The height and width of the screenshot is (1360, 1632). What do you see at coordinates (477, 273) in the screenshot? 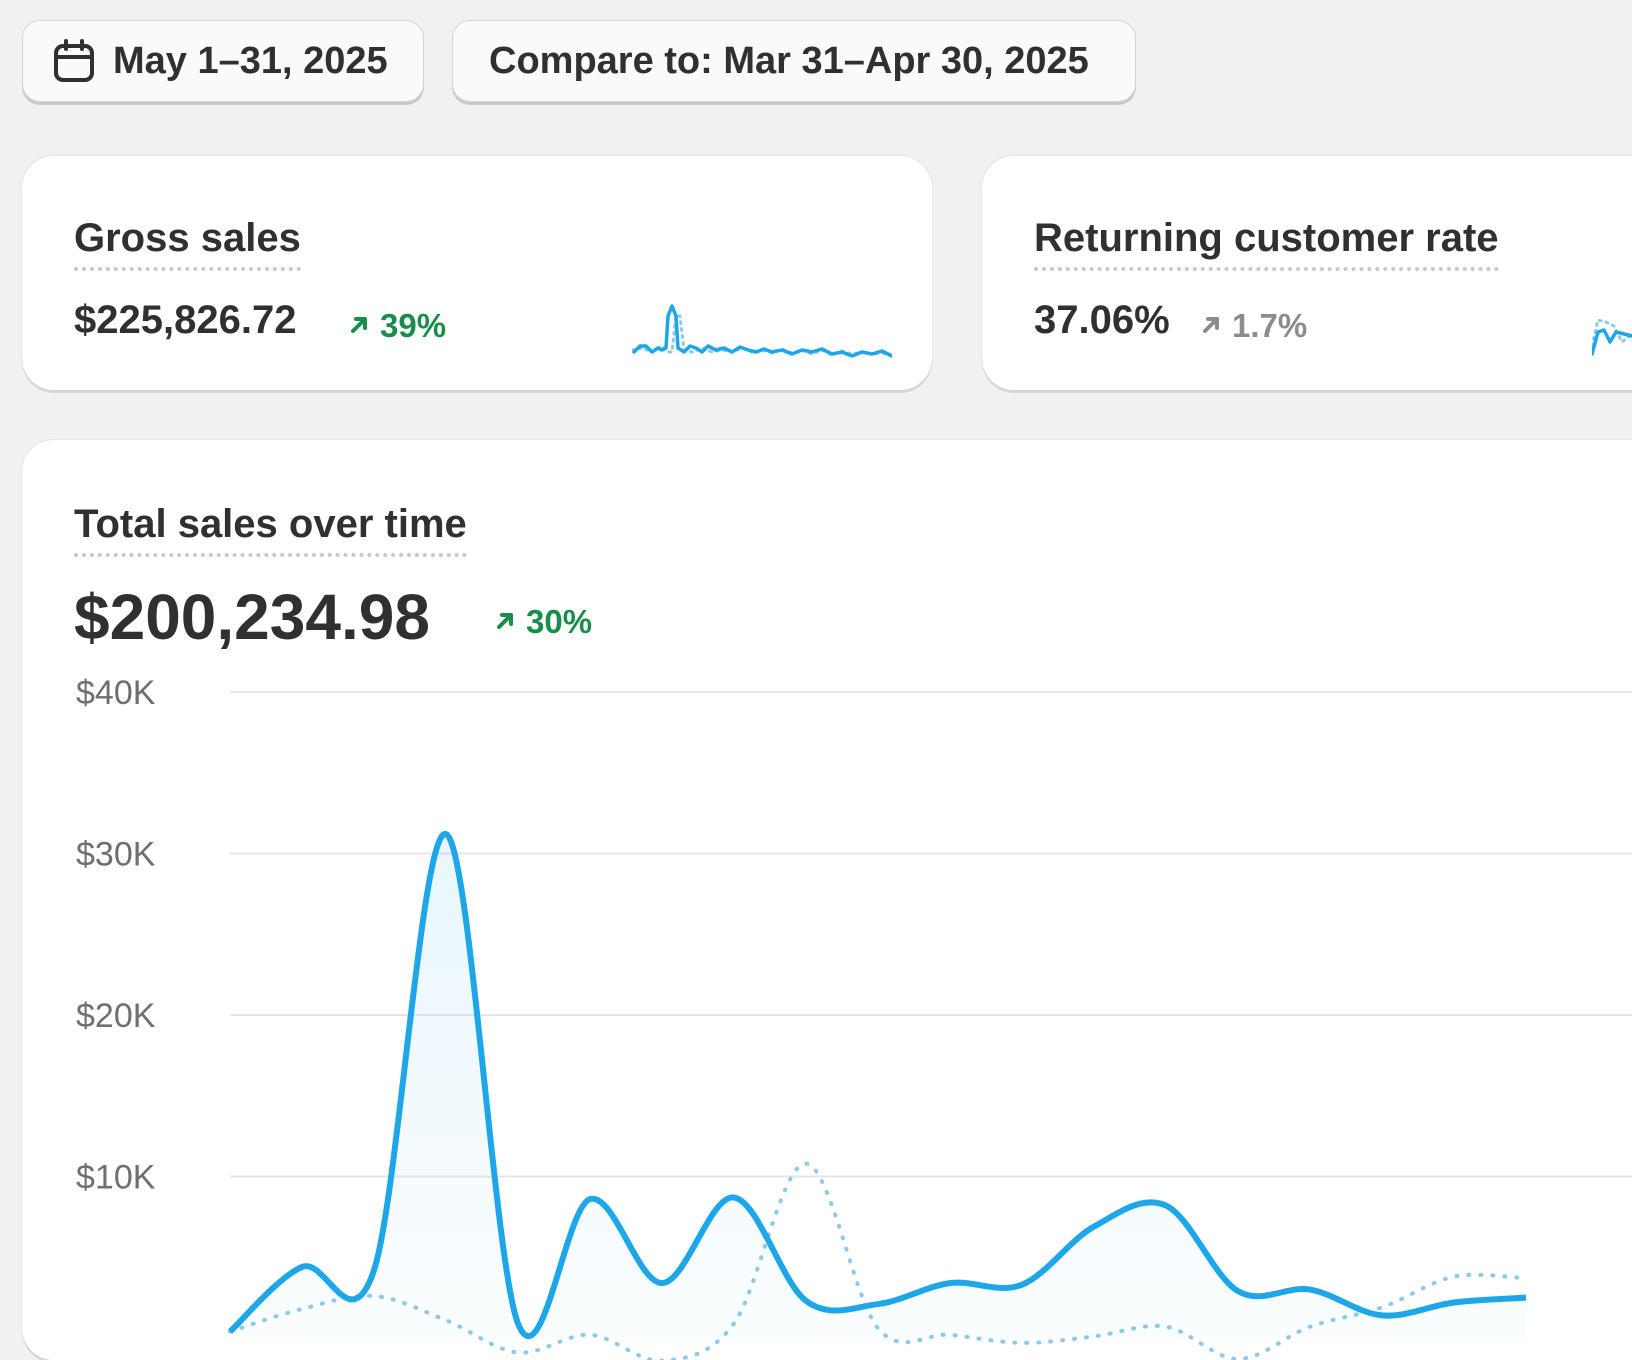
I see `gross-sales-card: Gross sales $225,826.72 39%` at bounding box center [477, 273].